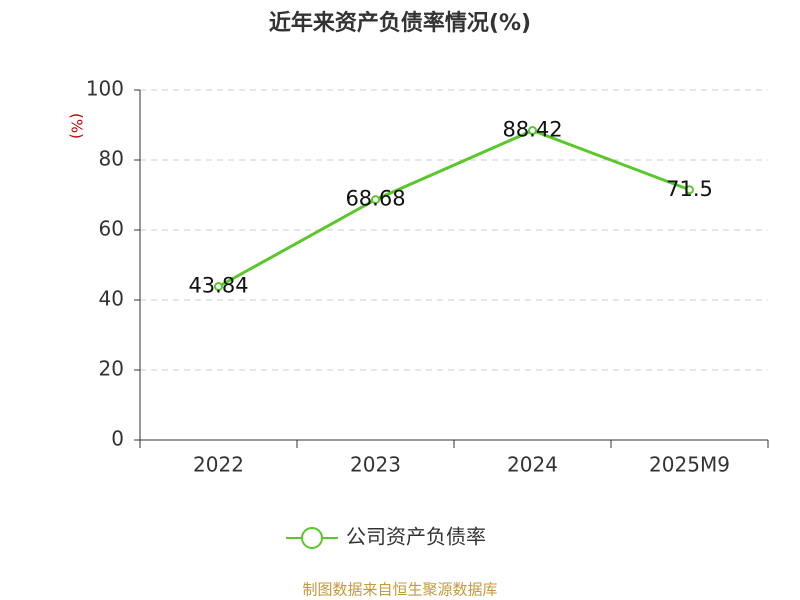  Describe the element at coordinates (77, 126) in the screenshot. I see `y-axis-label: (%)` at that location.